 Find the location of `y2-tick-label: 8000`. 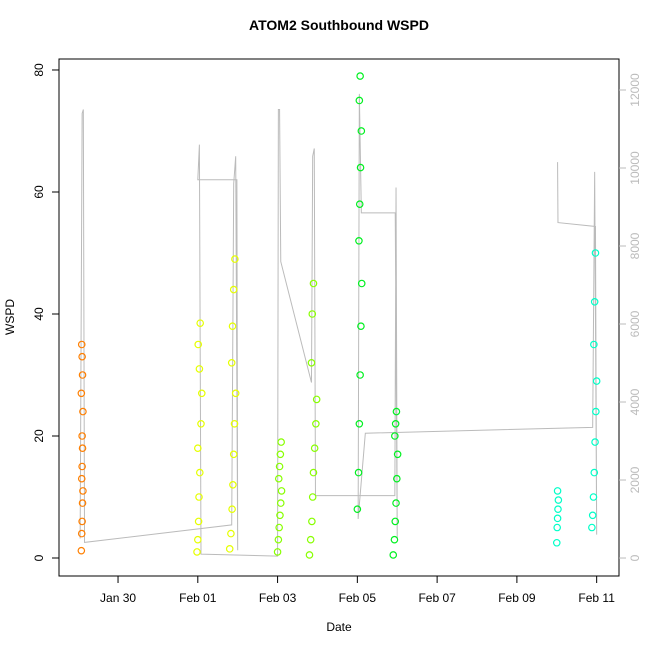

y2-tick-label: 8000 is located at coordinates (635, 245).